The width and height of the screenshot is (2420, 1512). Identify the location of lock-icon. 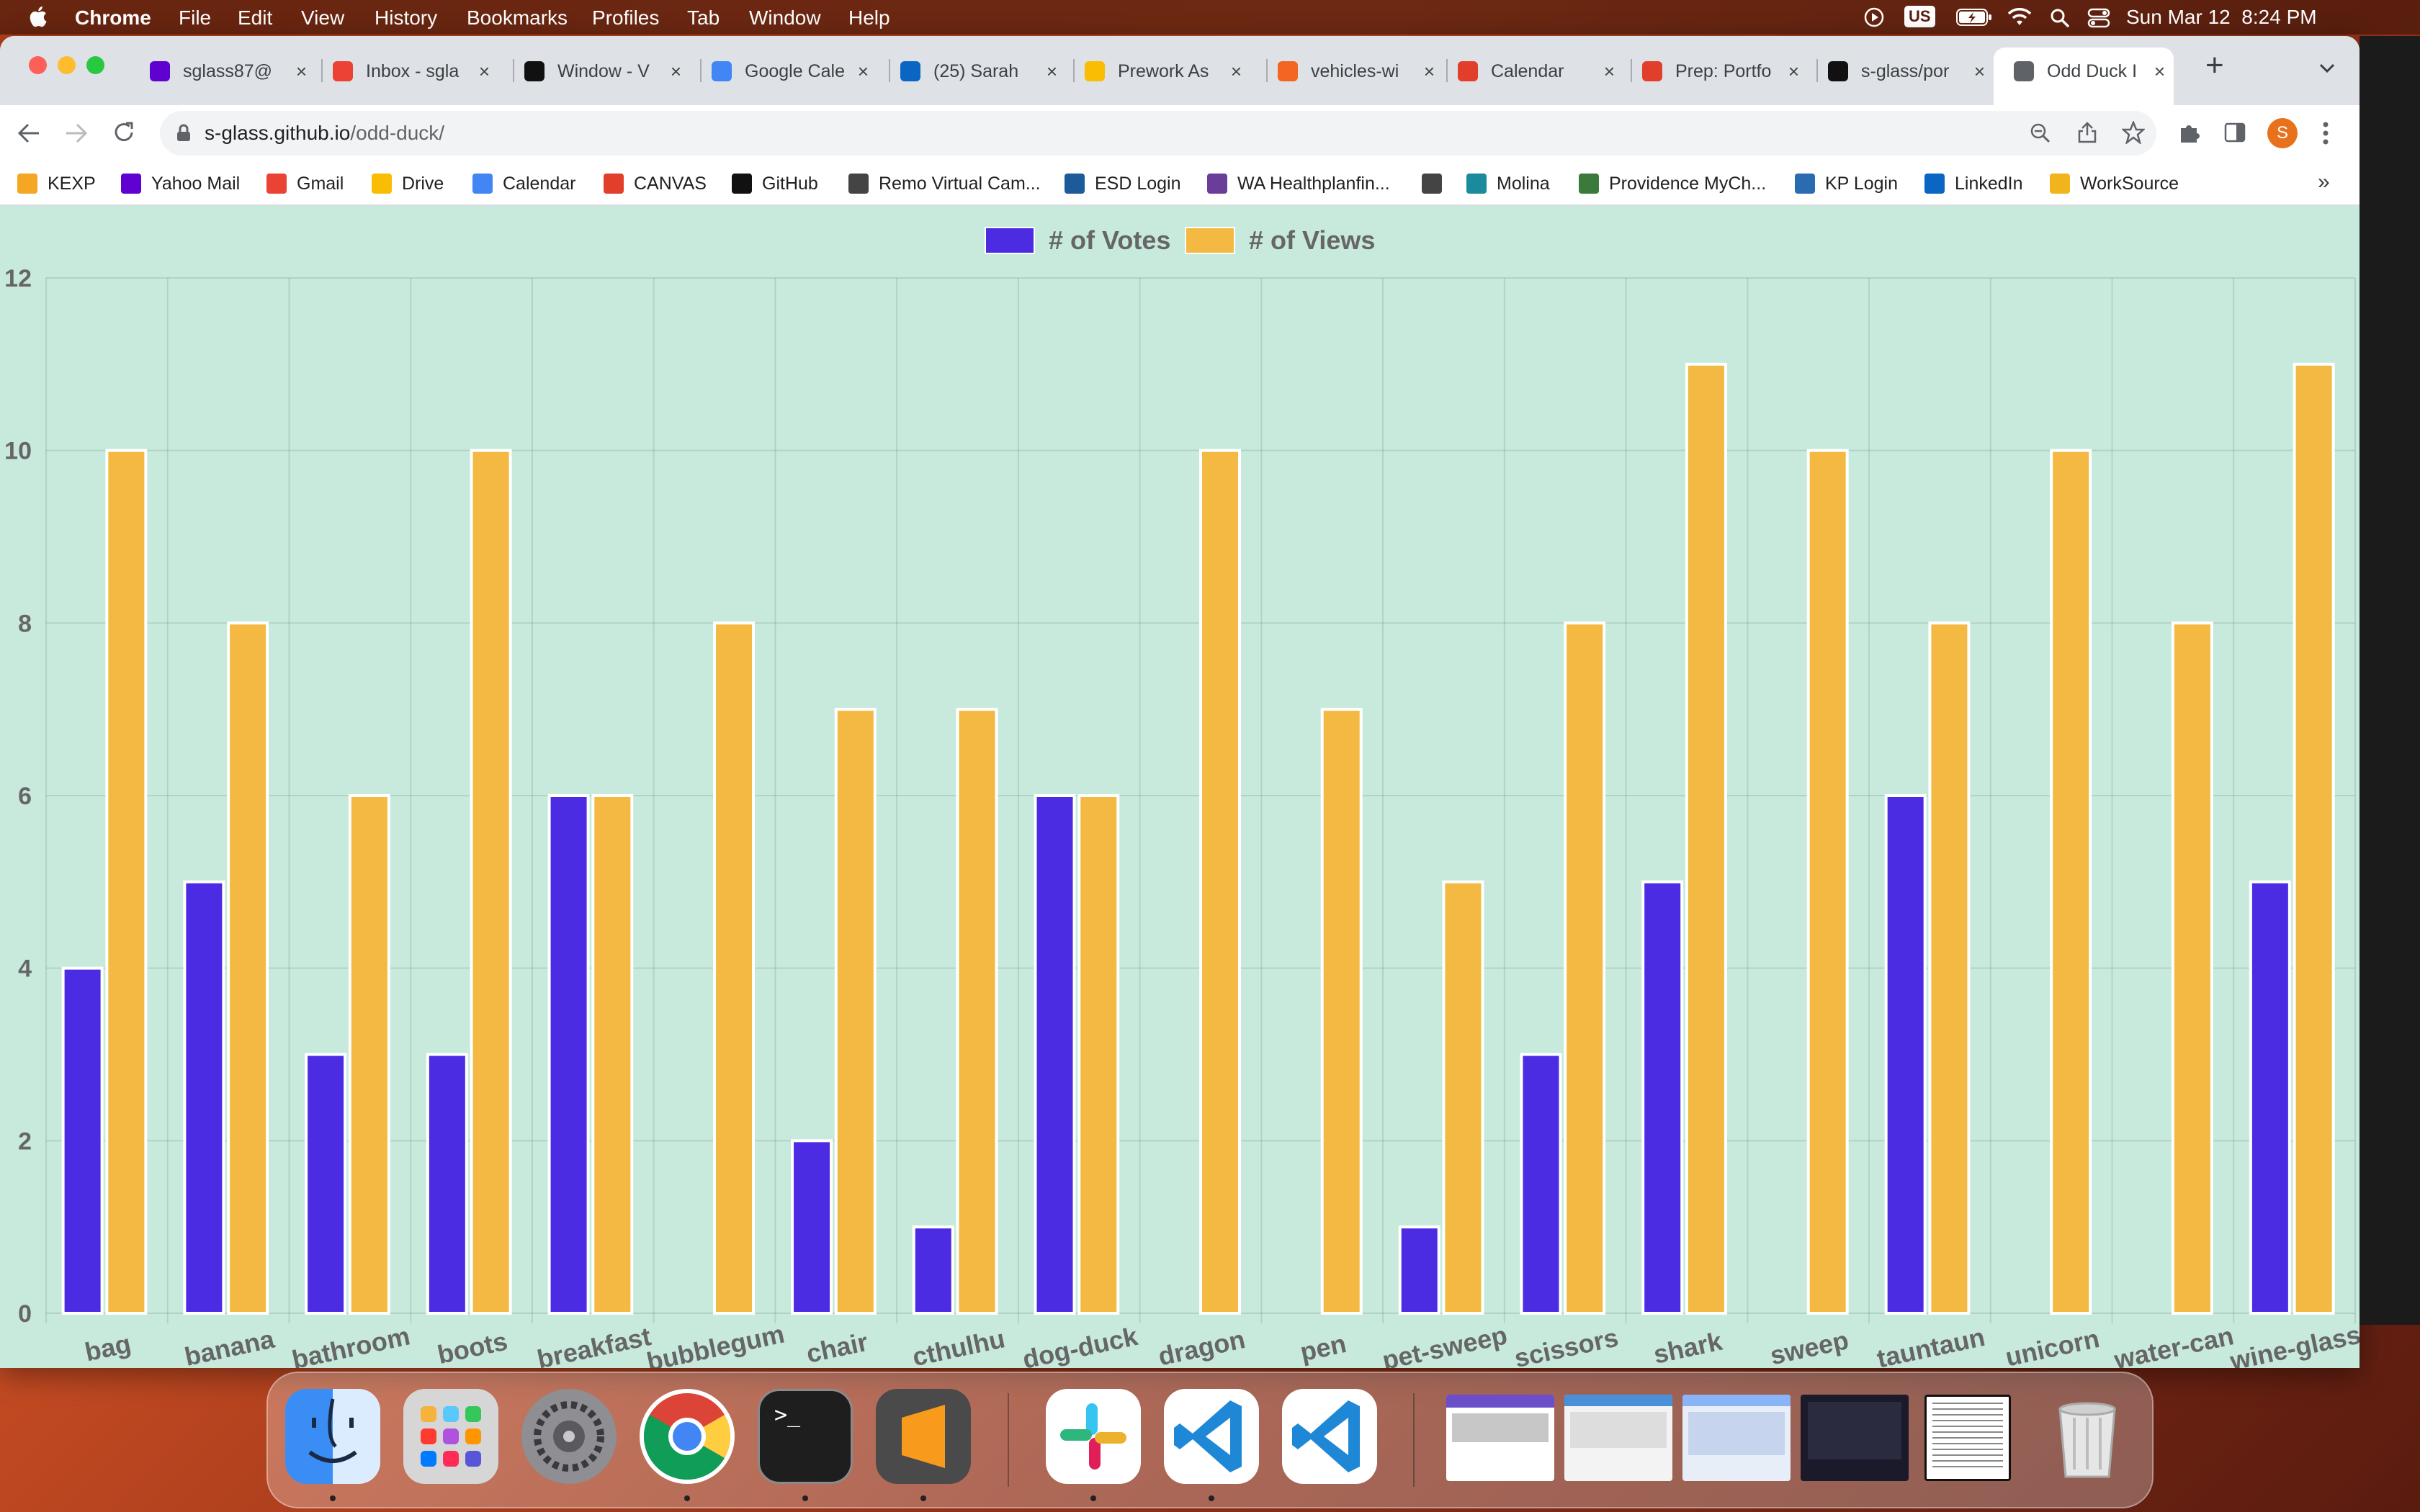
(184, 133).